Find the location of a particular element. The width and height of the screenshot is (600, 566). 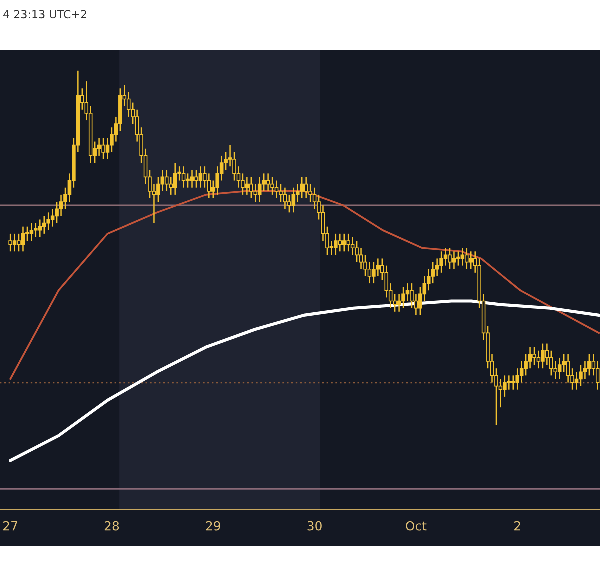

text: 4 23:13 UTC+2 is located at coordinates (45, 14).